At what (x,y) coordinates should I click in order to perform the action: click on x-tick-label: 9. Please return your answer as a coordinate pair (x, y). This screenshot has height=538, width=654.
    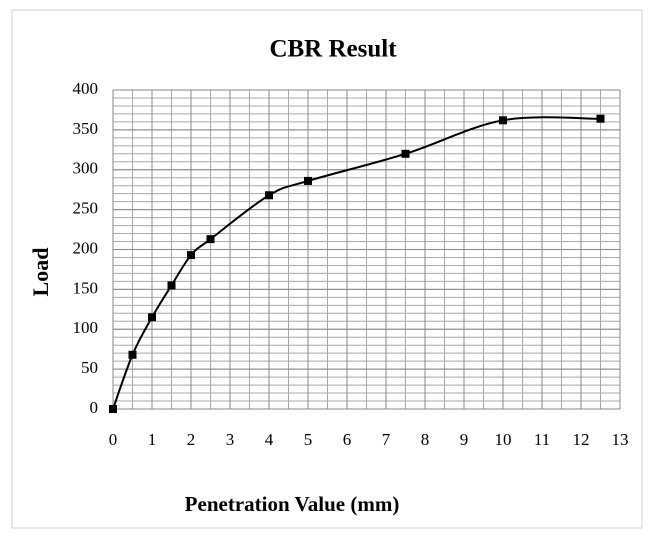
    Looking at the image, I should click on (464, 439).